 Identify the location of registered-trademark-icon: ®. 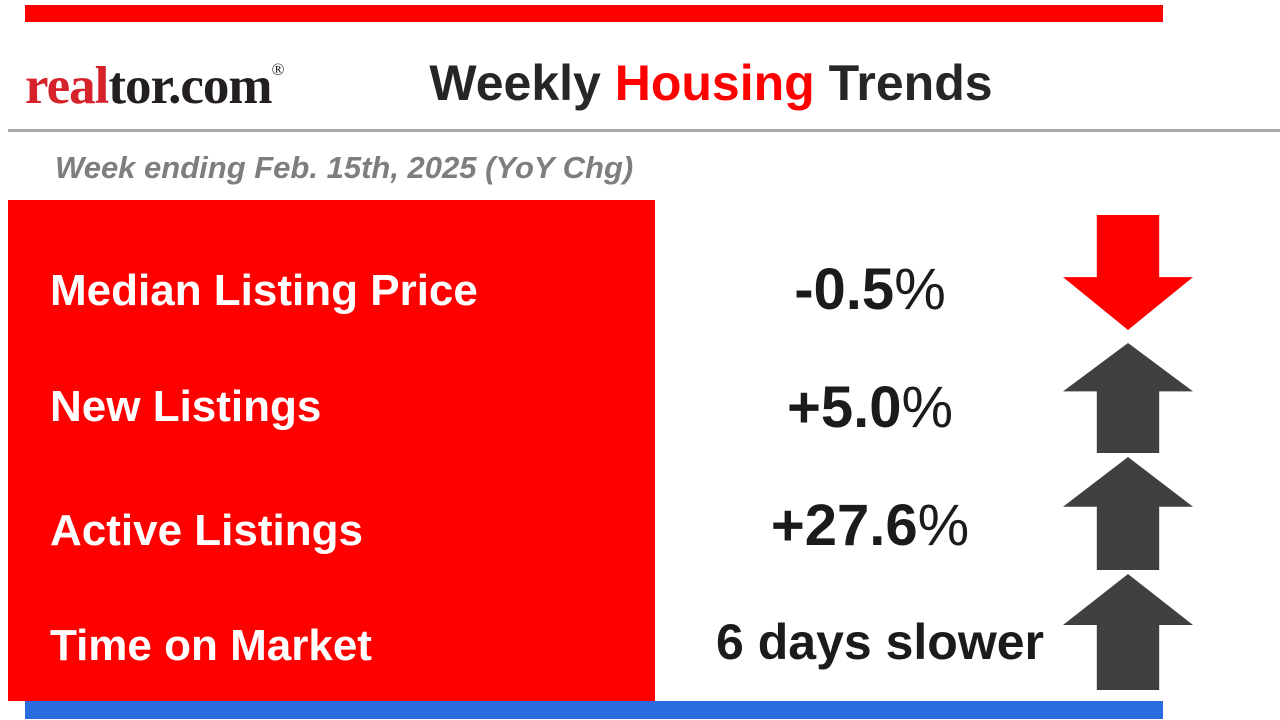
(278, 69).